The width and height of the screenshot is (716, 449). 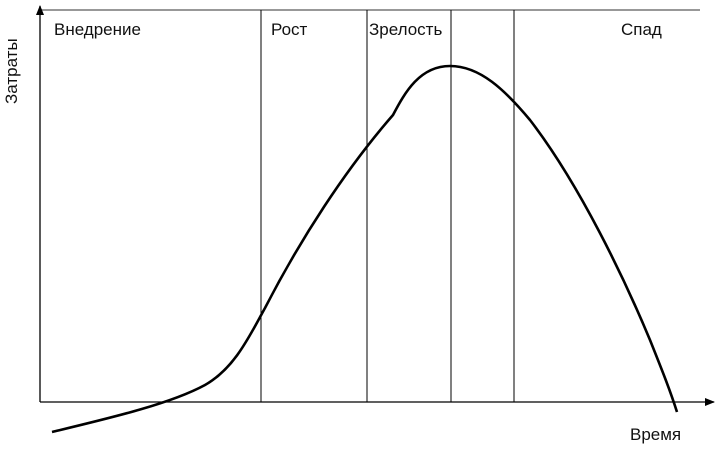 I want to click on stage-label-growth: Рост, so click(x=289, y=29).